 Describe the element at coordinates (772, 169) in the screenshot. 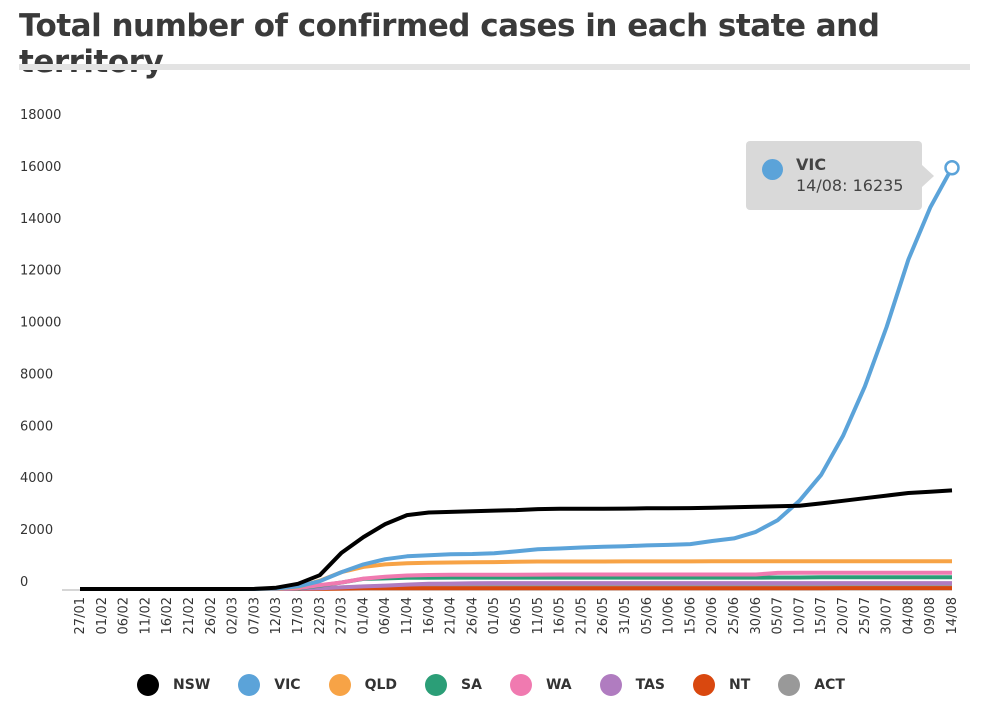

I see `tooltip-series-marker` at that location.